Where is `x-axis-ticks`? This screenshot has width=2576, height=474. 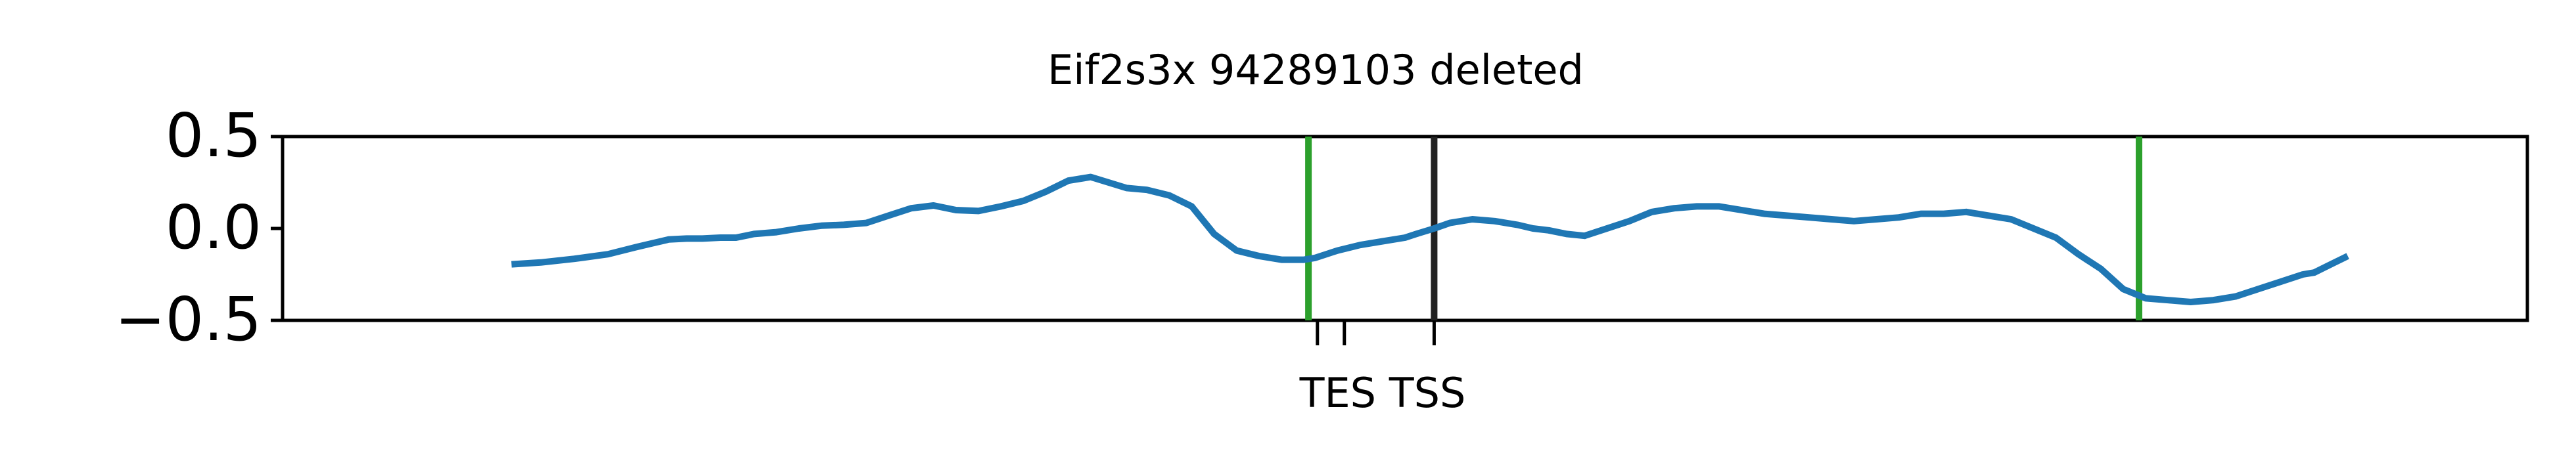
x-axis-ticks is located at coordinates (1376, 332).